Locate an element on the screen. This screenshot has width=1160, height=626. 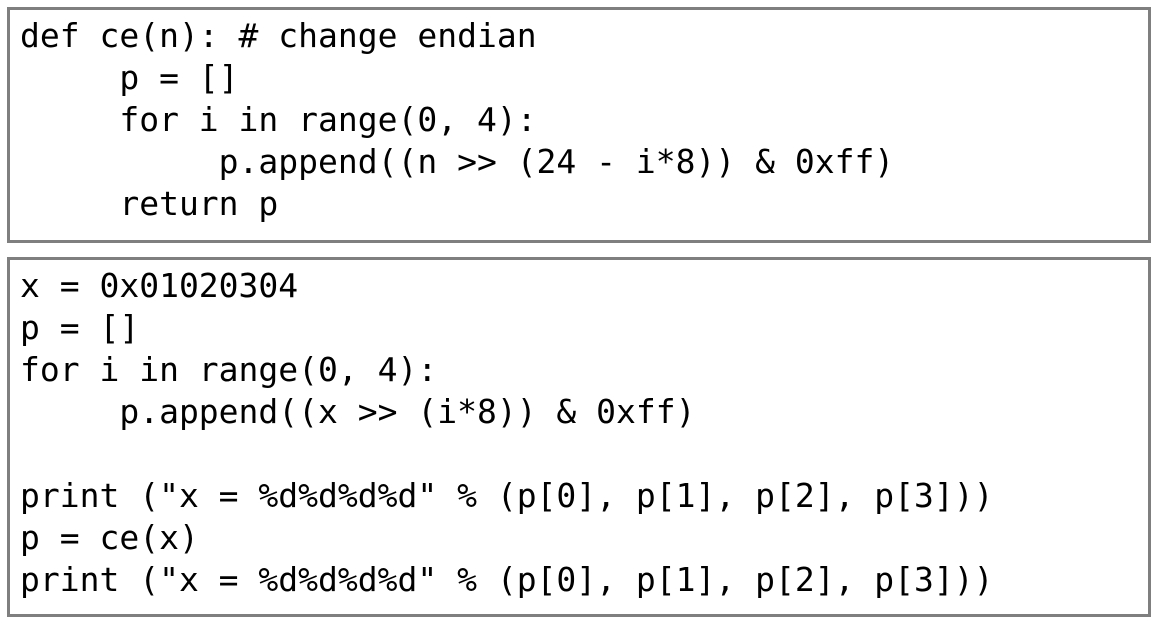
code-line: p = ce(x) is located at coordinates (109, 537).